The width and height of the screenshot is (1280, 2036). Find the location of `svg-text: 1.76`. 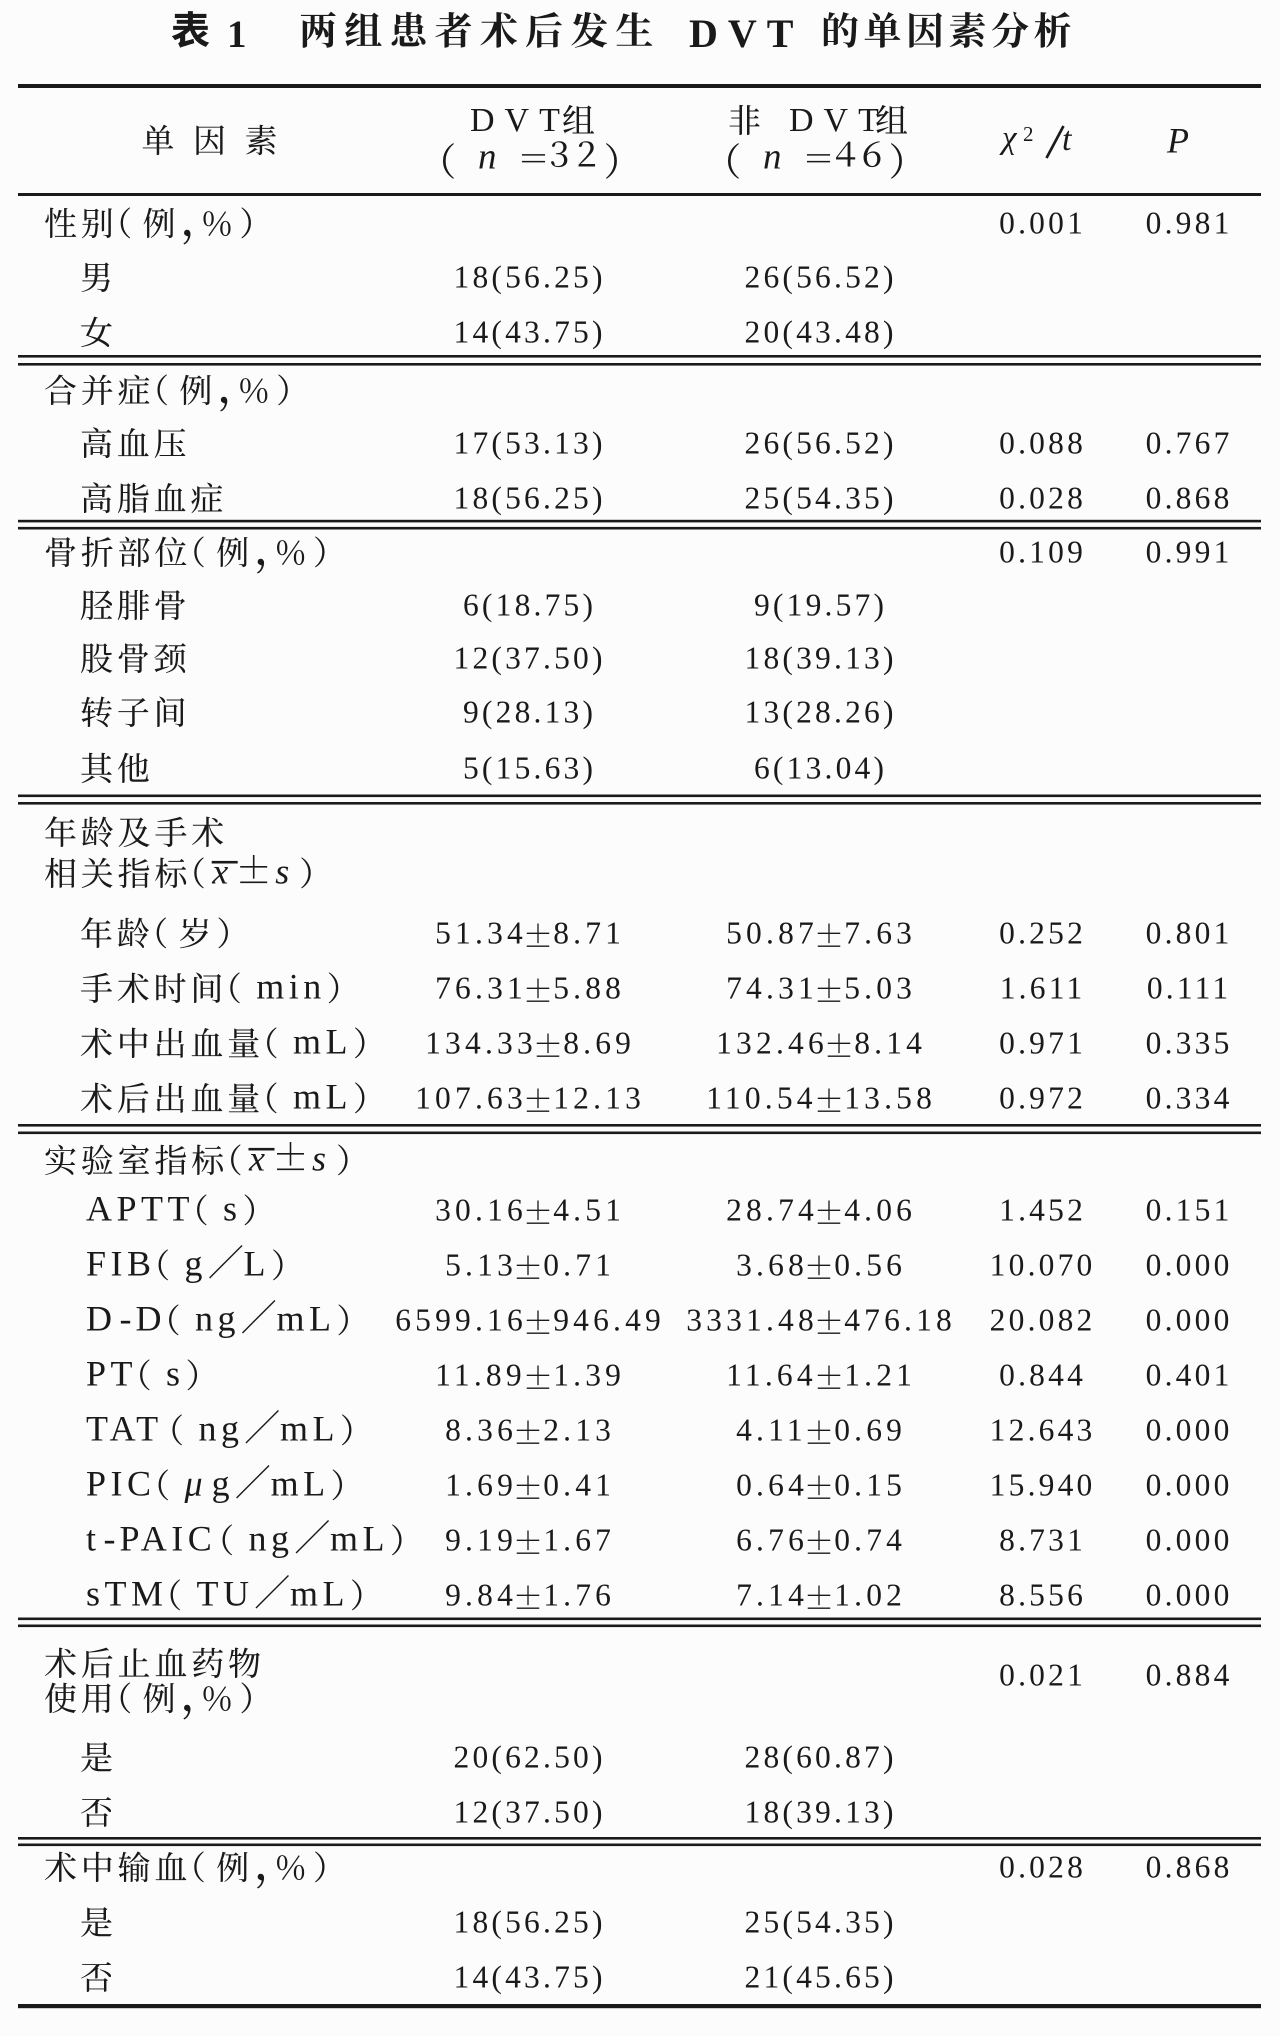

svg-text: 1.76 is located at coordinates (579, 1595).